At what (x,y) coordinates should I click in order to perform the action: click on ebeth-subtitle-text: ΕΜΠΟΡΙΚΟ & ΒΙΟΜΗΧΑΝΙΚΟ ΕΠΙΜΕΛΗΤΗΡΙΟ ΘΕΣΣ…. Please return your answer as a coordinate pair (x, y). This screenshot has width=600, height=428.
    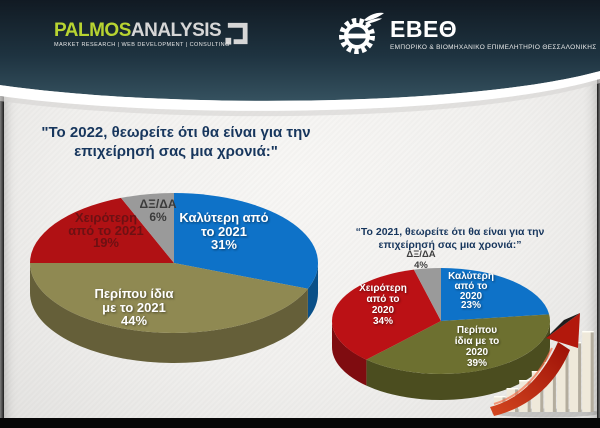
    Looking at the image, I should click on (493, 47).